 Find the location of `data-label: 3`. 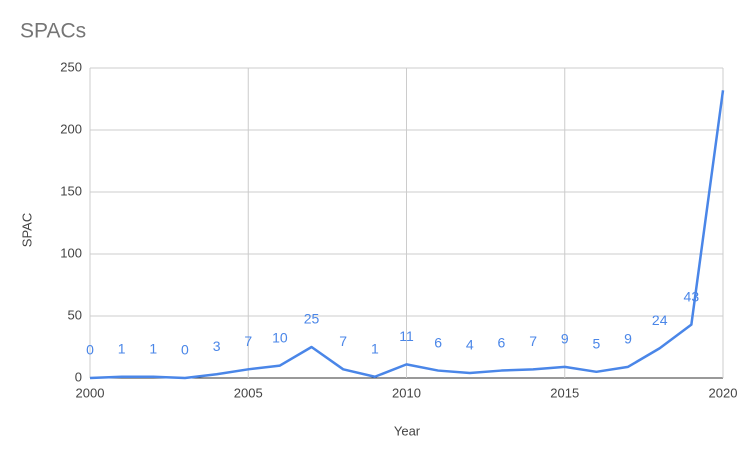

data-label: 3 is located at coordinates (217, 346).